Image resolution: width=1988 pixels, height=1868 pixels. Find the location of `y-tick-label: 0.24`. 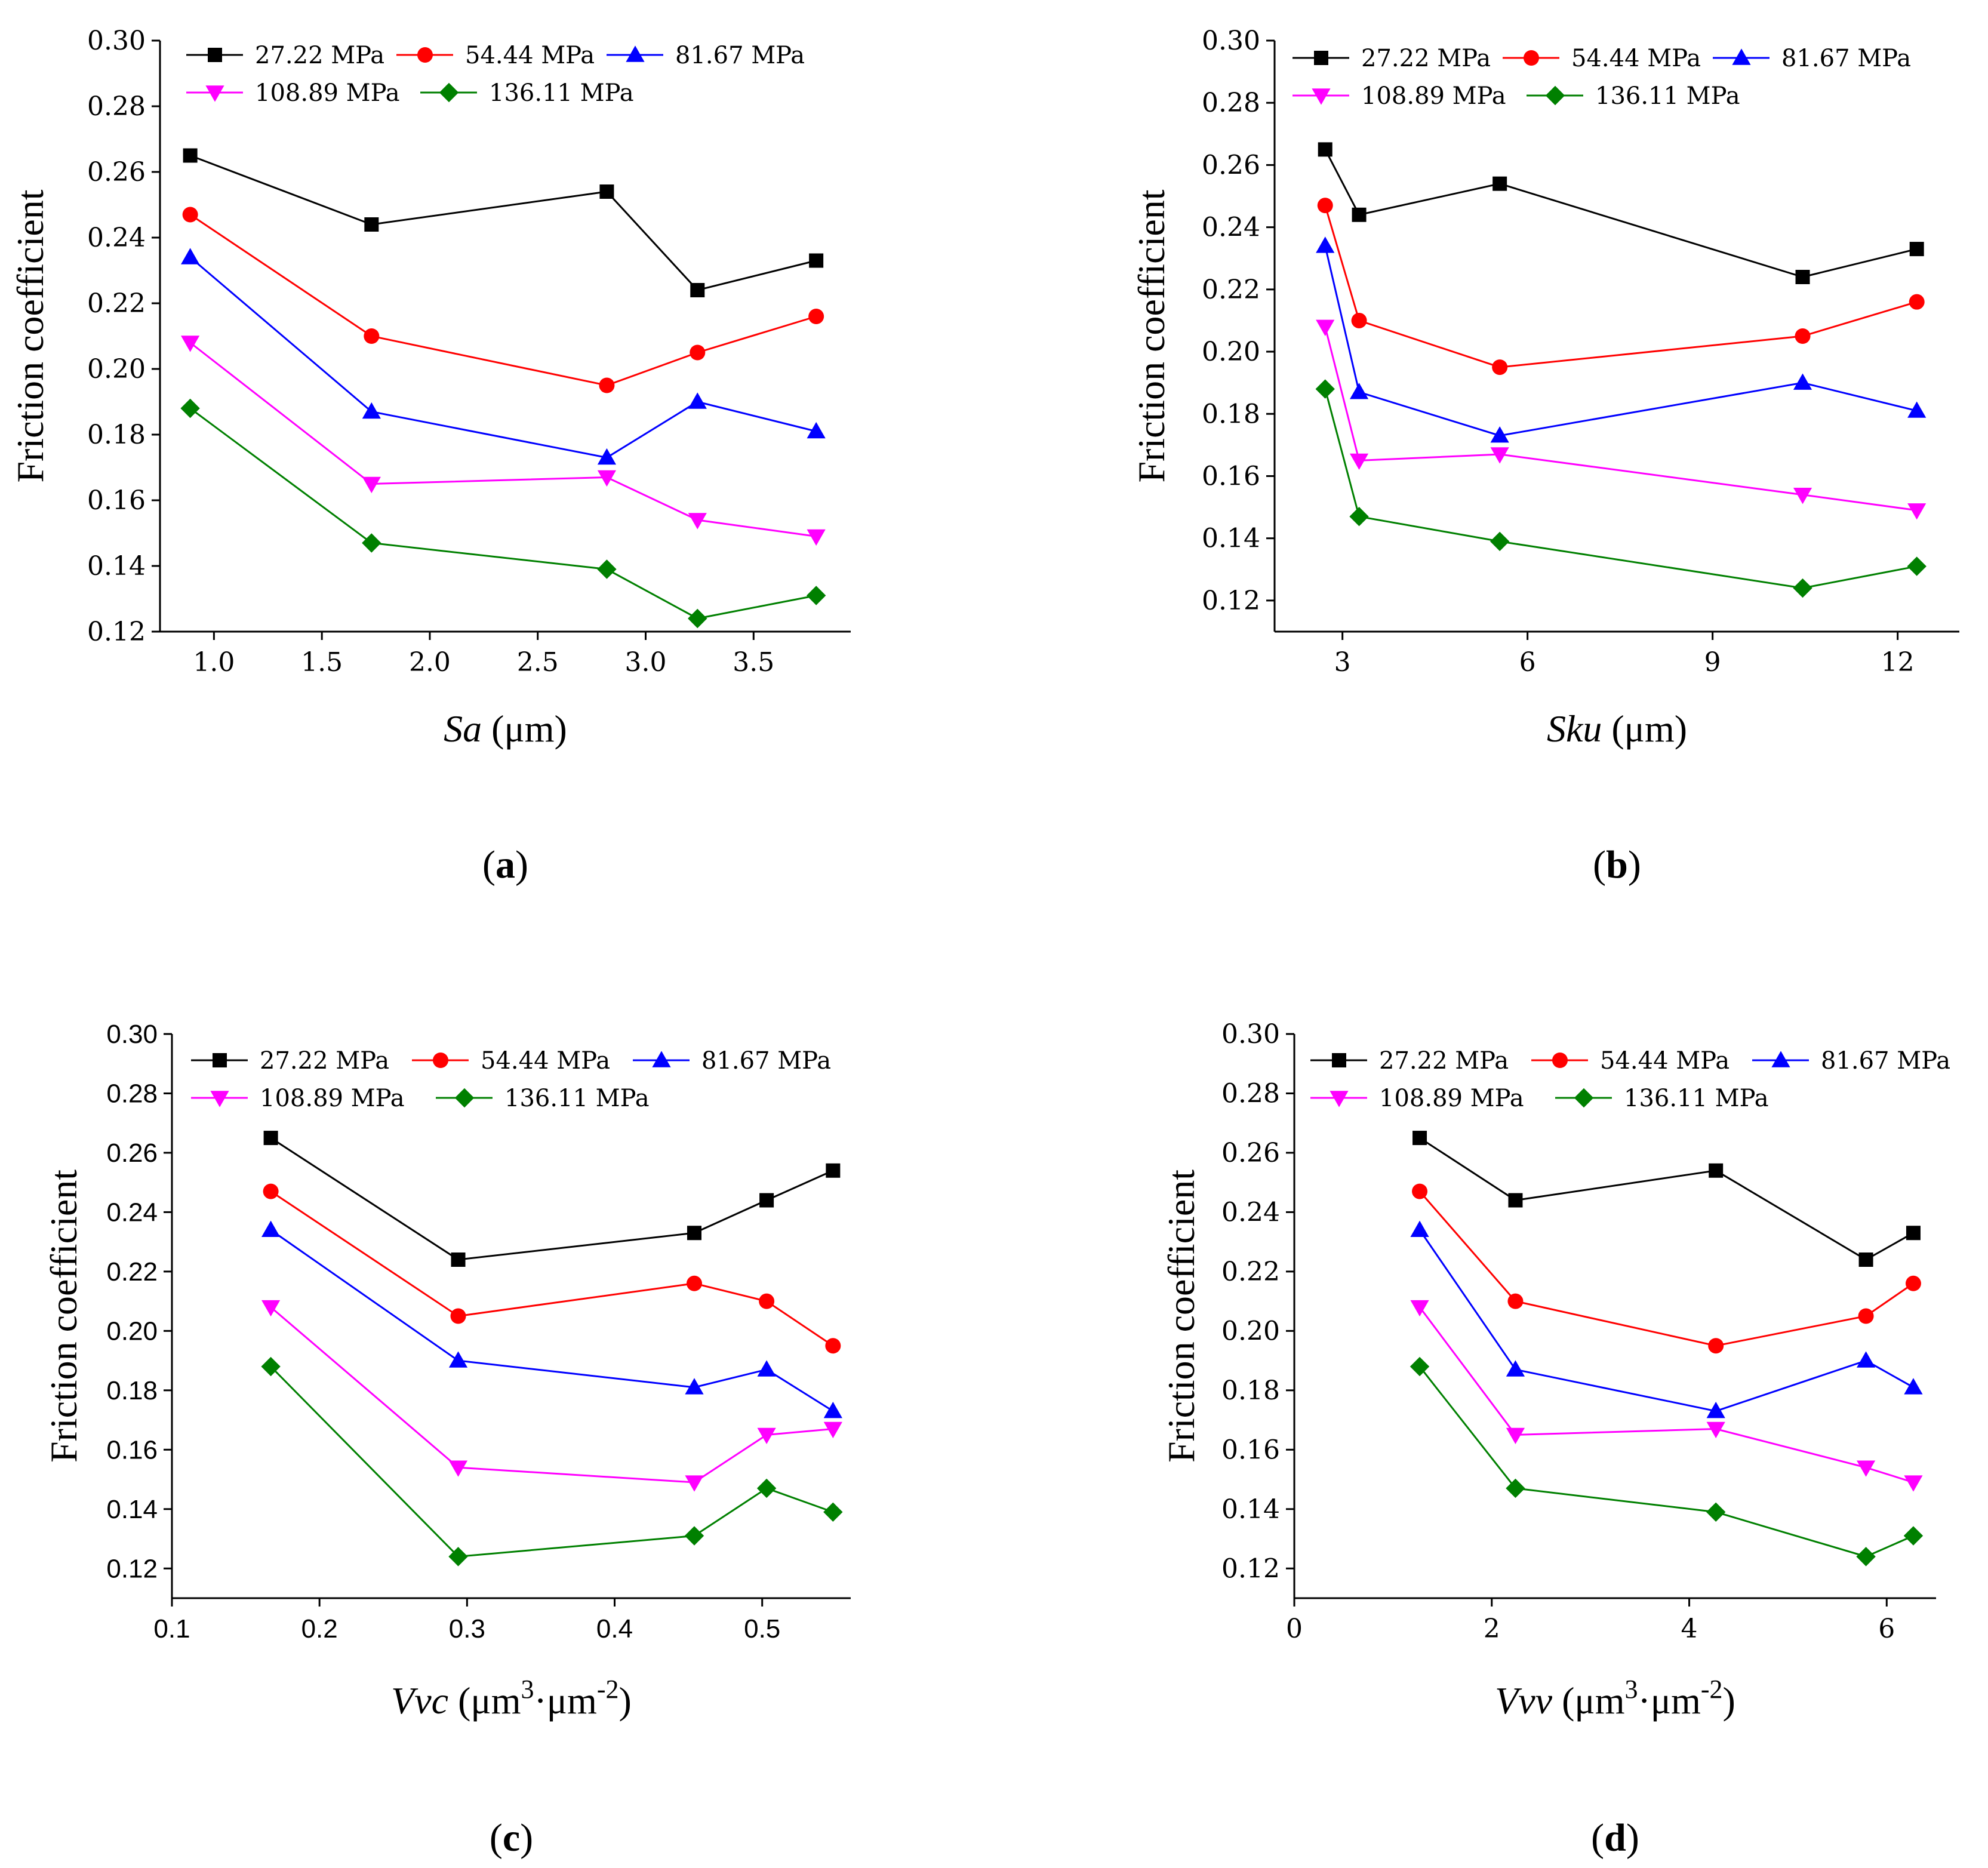

y-tick-label: 0.24 is located at coordinates (132, 1213).